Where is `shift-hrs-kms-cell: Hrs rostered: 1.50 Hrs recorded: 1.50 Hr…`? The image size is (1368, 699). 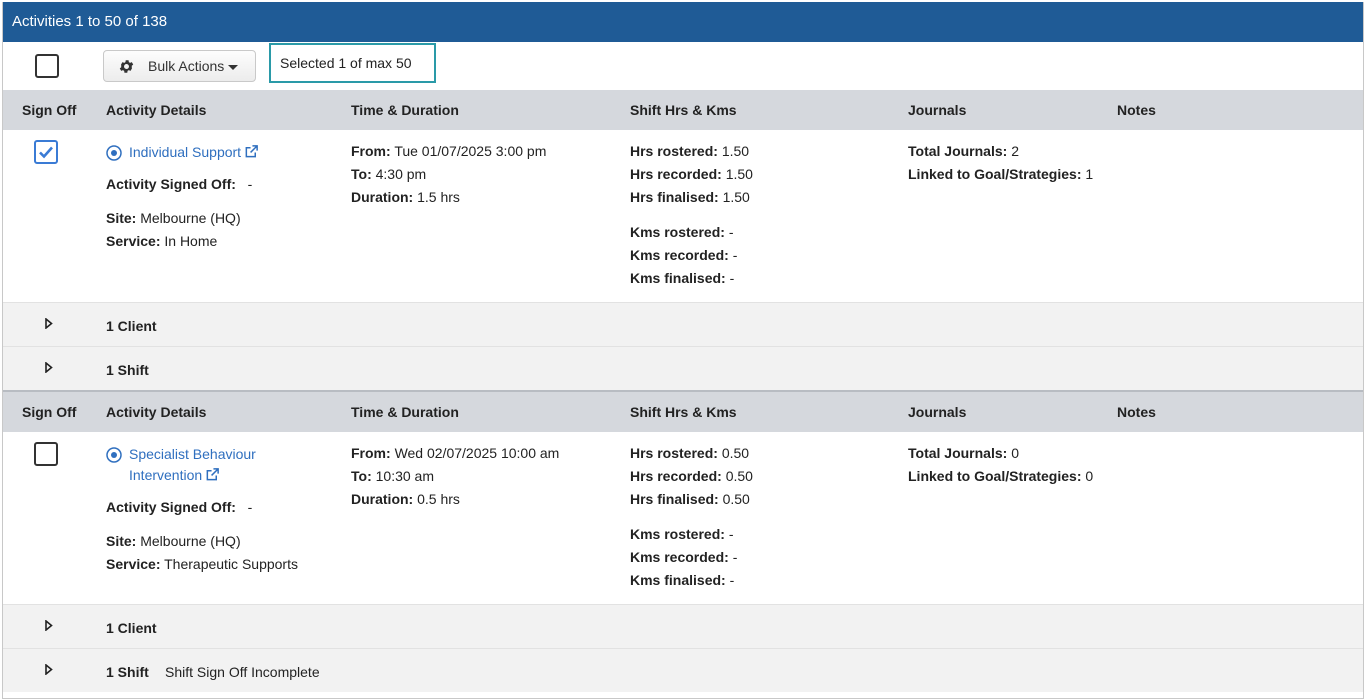 shift-hrs-kms-cell: Hrs rostered: 1.50 Hrs recorded: 1.50 Hr… is located at coordinates (691, 215).